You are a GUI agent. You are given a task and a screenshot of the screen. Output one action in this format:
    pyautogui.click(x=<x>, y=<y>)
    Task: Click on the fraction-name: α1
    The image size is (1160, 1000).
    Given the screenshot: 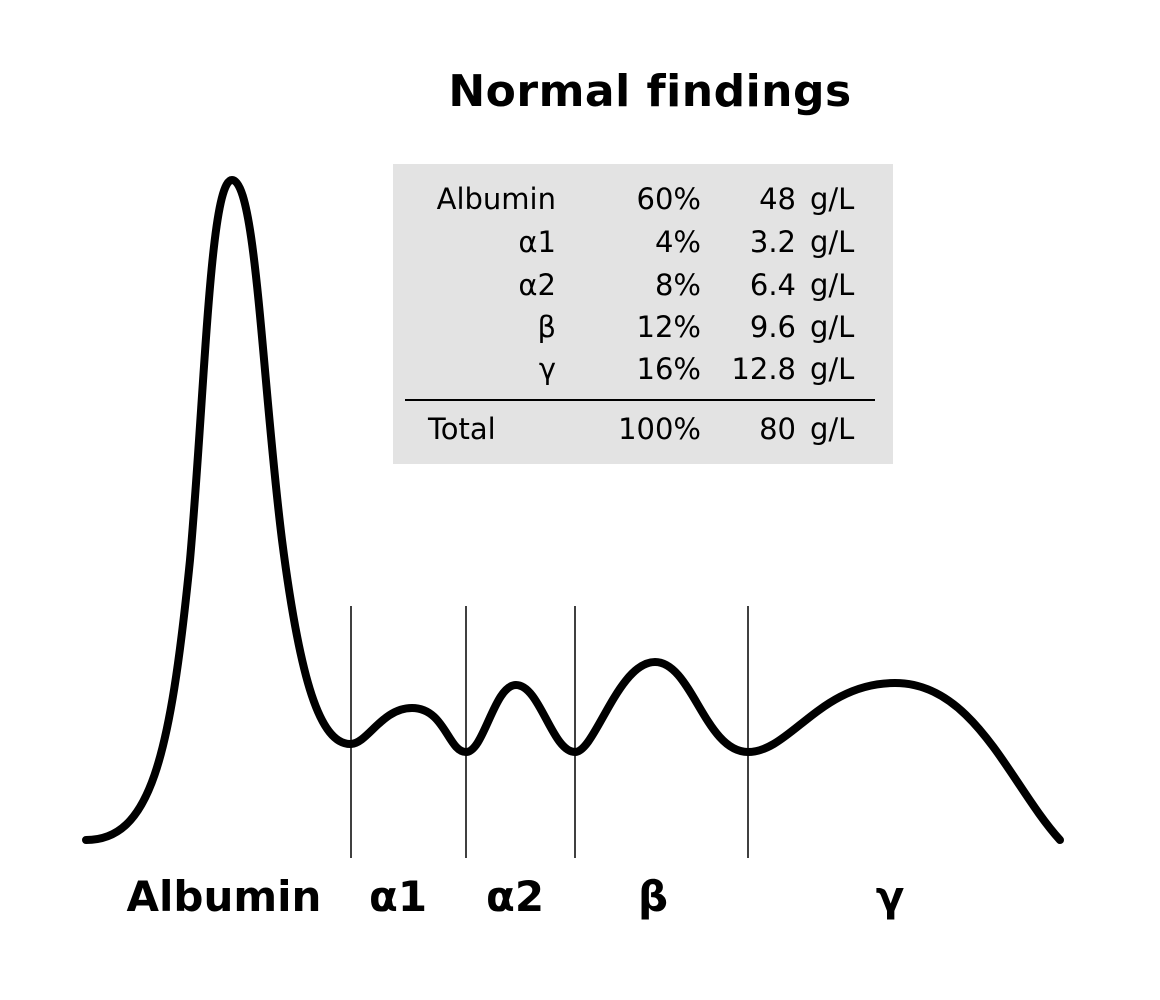 What is the action you would take?
    pyautogui.click(x=537, y=242)
    